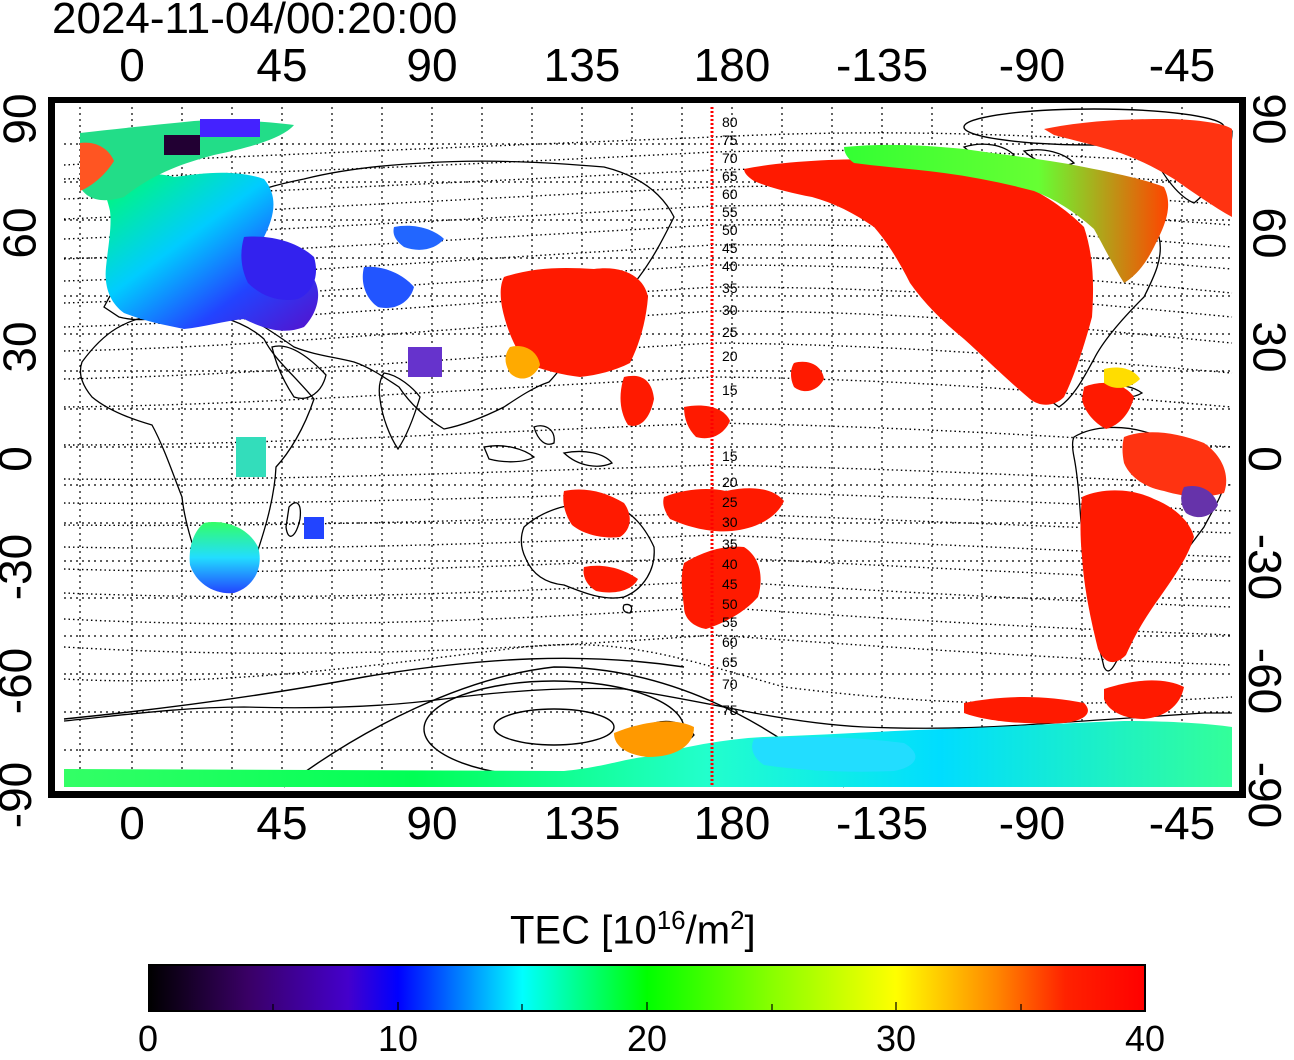  I want to click on bottom-lon-tick: 45, so click(282, 823).